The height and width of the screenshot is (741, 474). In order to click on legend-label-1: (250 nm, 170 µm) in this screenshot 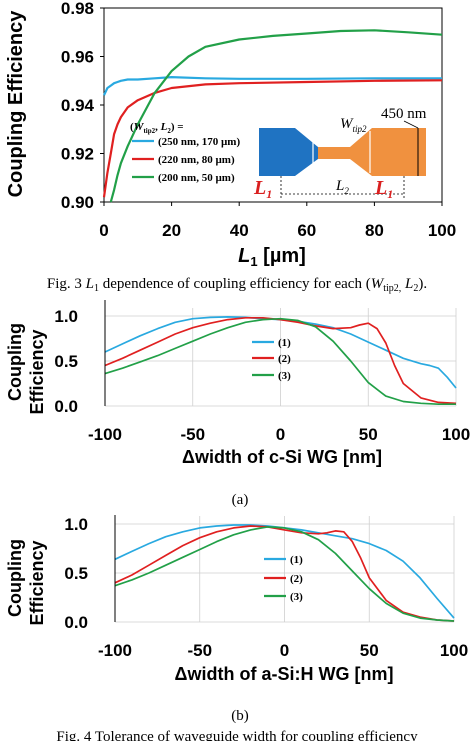, I will do `click(199, 142)`.